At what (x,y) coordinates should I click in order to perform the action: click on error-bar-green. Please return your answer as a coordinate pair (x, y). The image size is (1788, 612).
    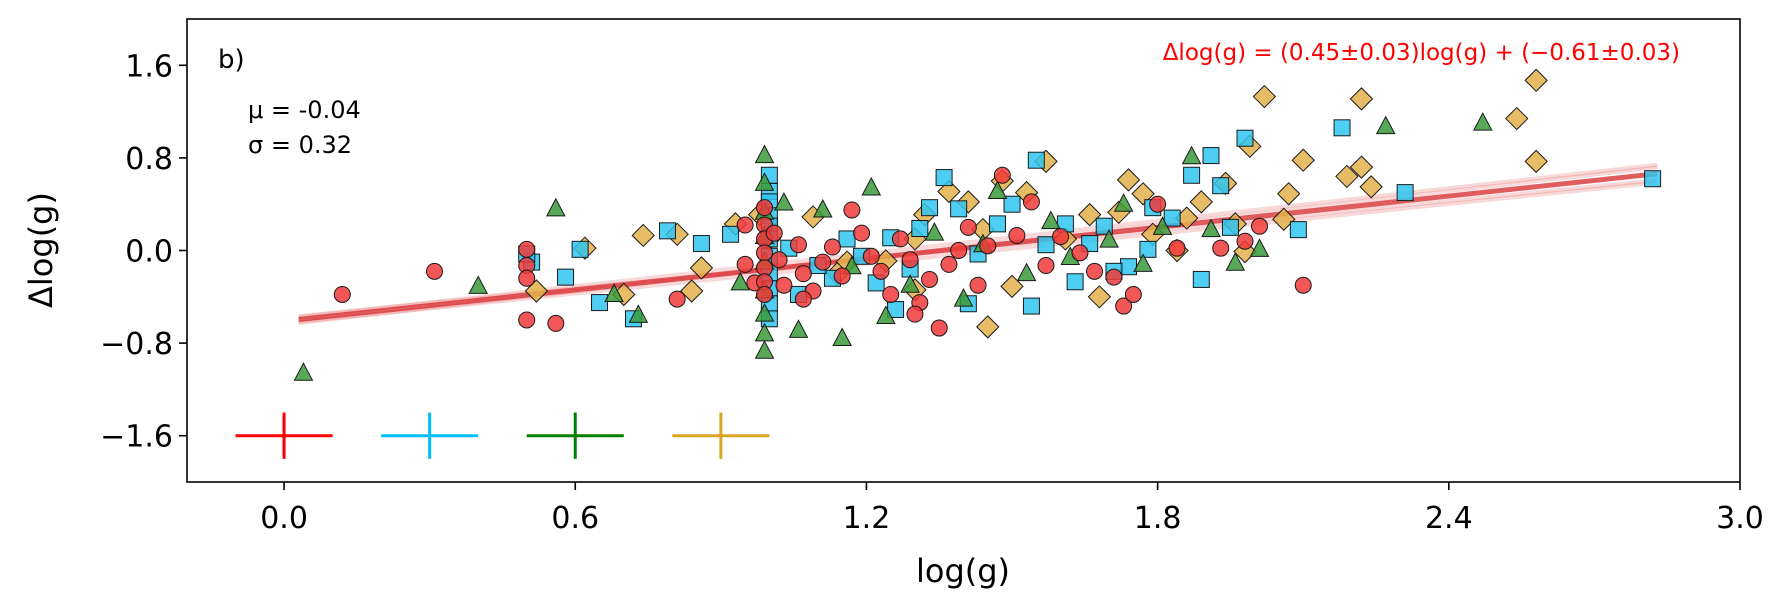
    Looking at the image, I should click on (575, 435).